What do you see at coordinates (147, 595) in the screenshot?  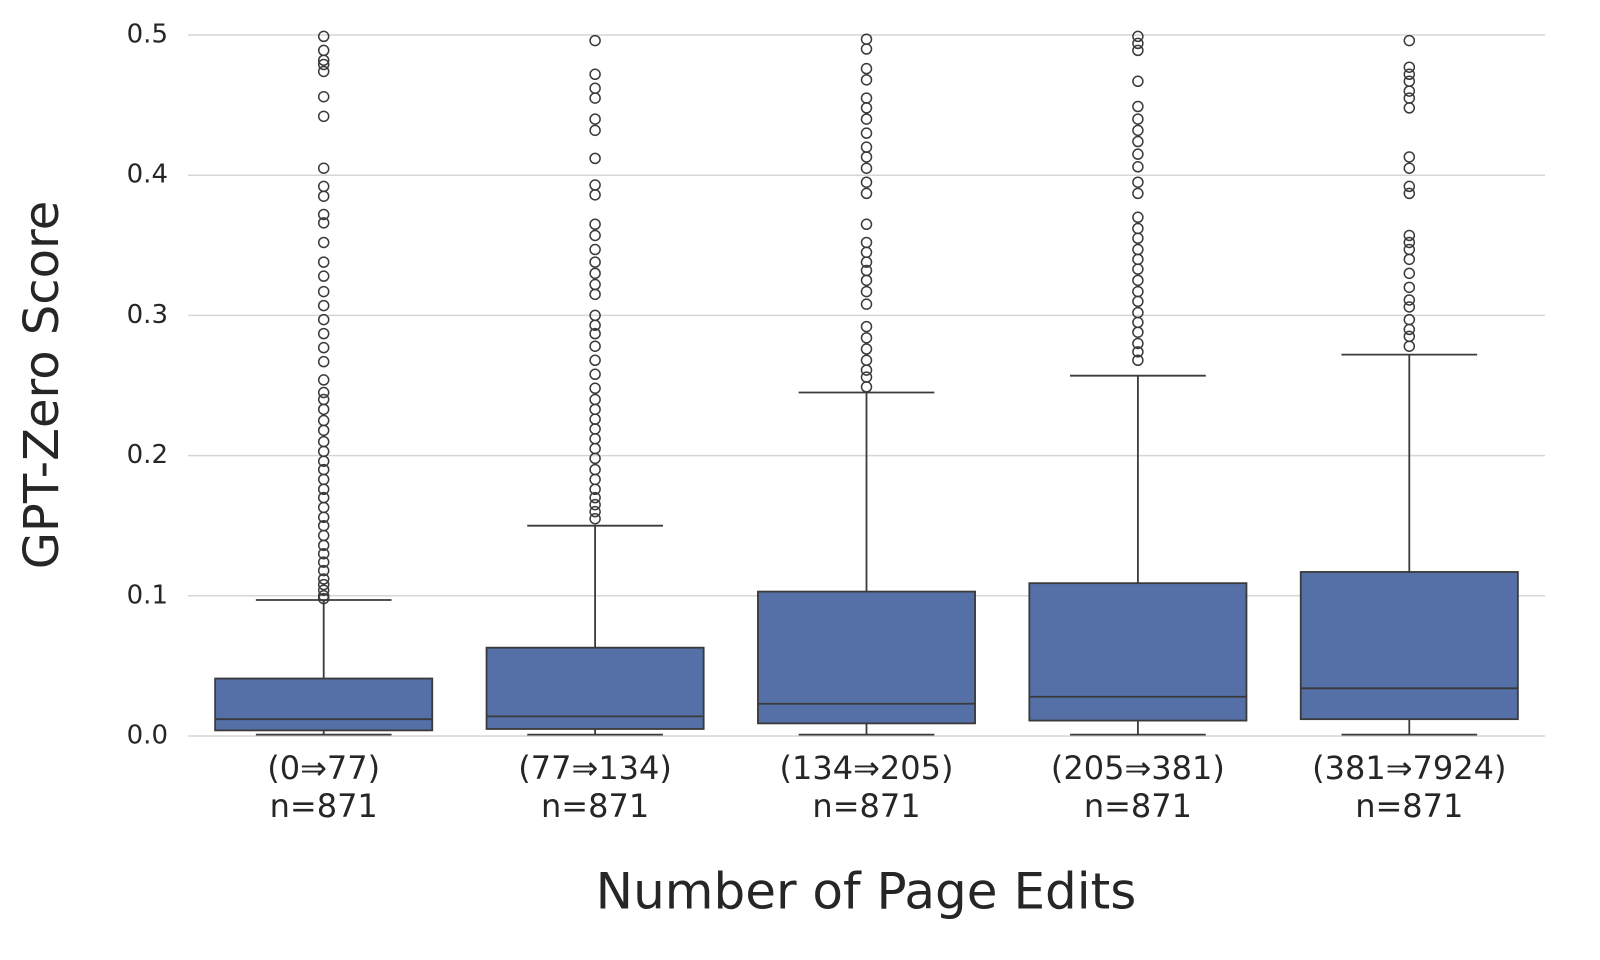 I see `y-tick-label: 0.1` at bounding box center [147, 595].